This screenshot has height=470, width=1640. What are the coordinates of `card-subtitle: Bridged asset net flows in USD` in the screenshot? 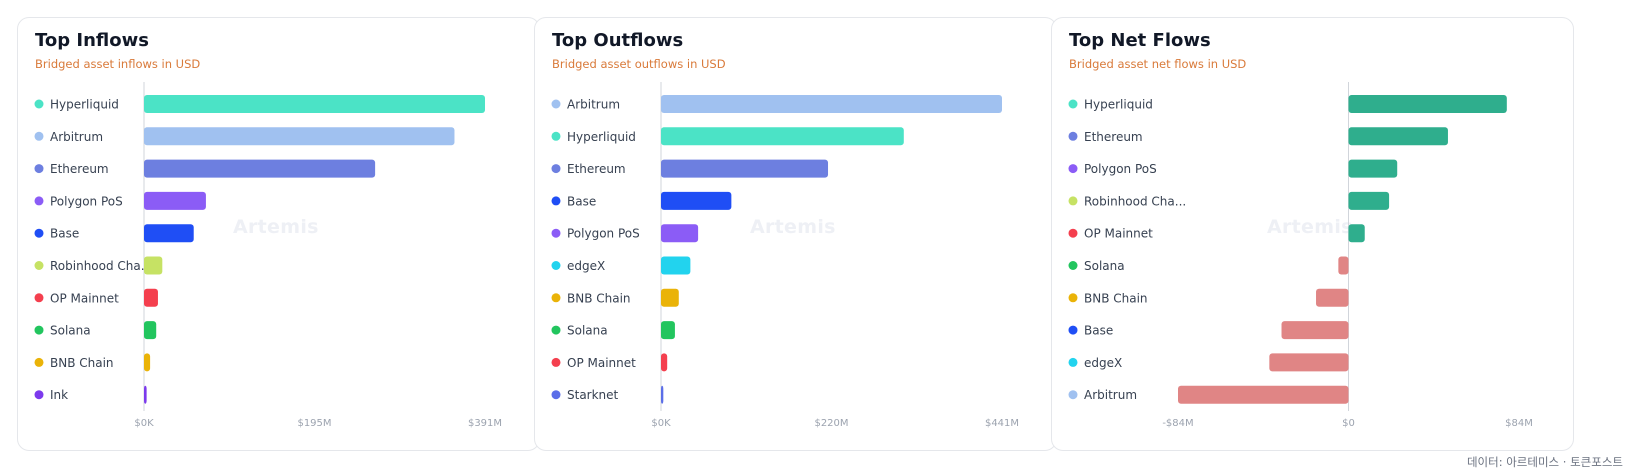 It's located at (1158, 64).